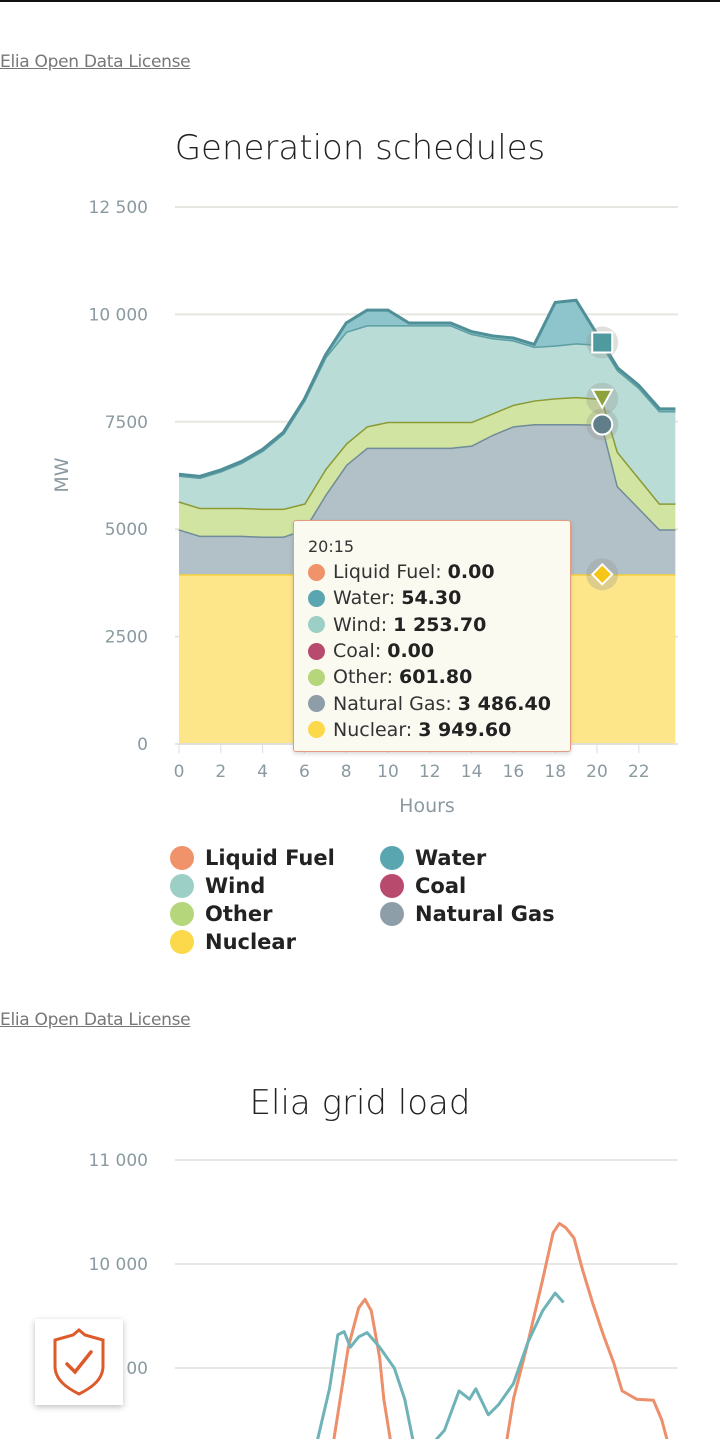 The width and height of the screenshot is (720, 1439). I want to click on tooltip-row: Other: 601.80, so click(439, 677).